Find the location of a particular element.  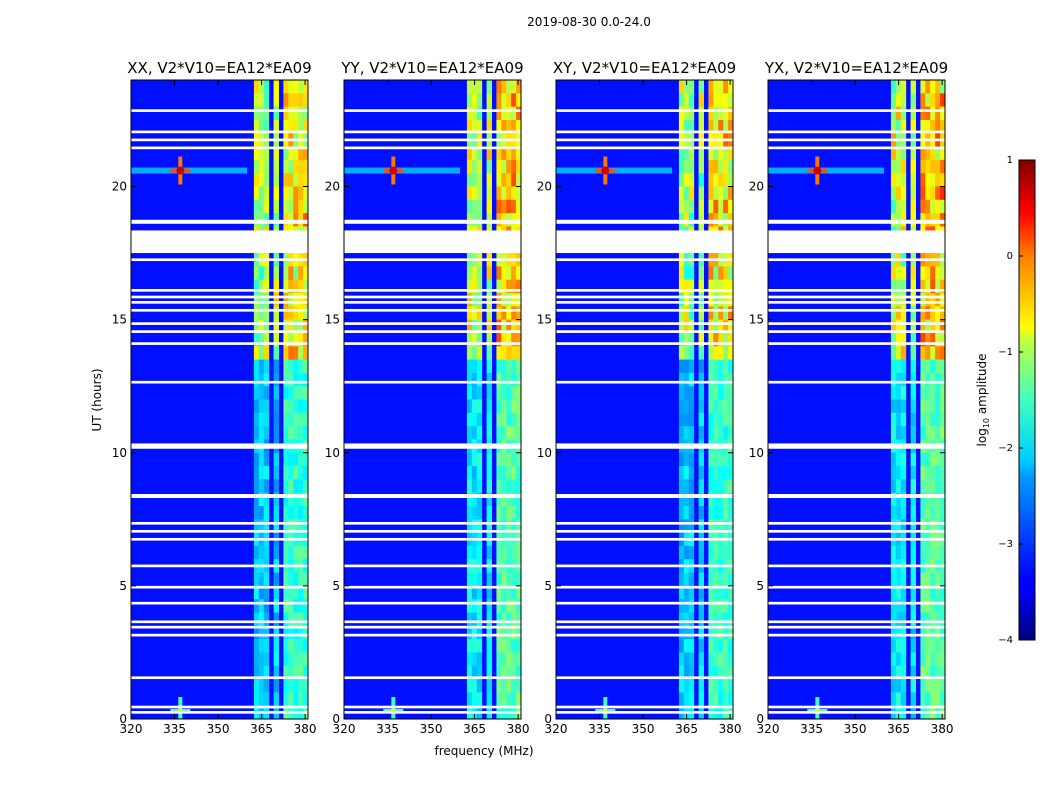

x-tick-label: 365 is located at coordinates (474, 729).